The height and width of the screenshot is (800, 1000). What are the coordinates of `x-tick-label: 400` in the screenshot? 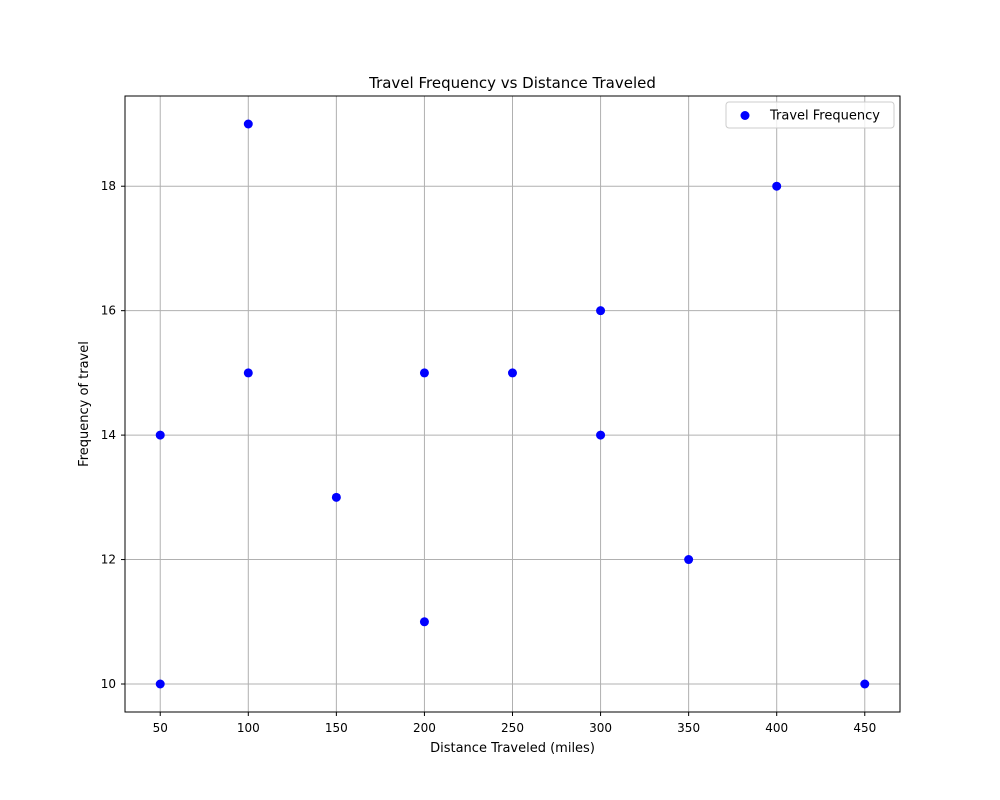 It's located at (776, 728).